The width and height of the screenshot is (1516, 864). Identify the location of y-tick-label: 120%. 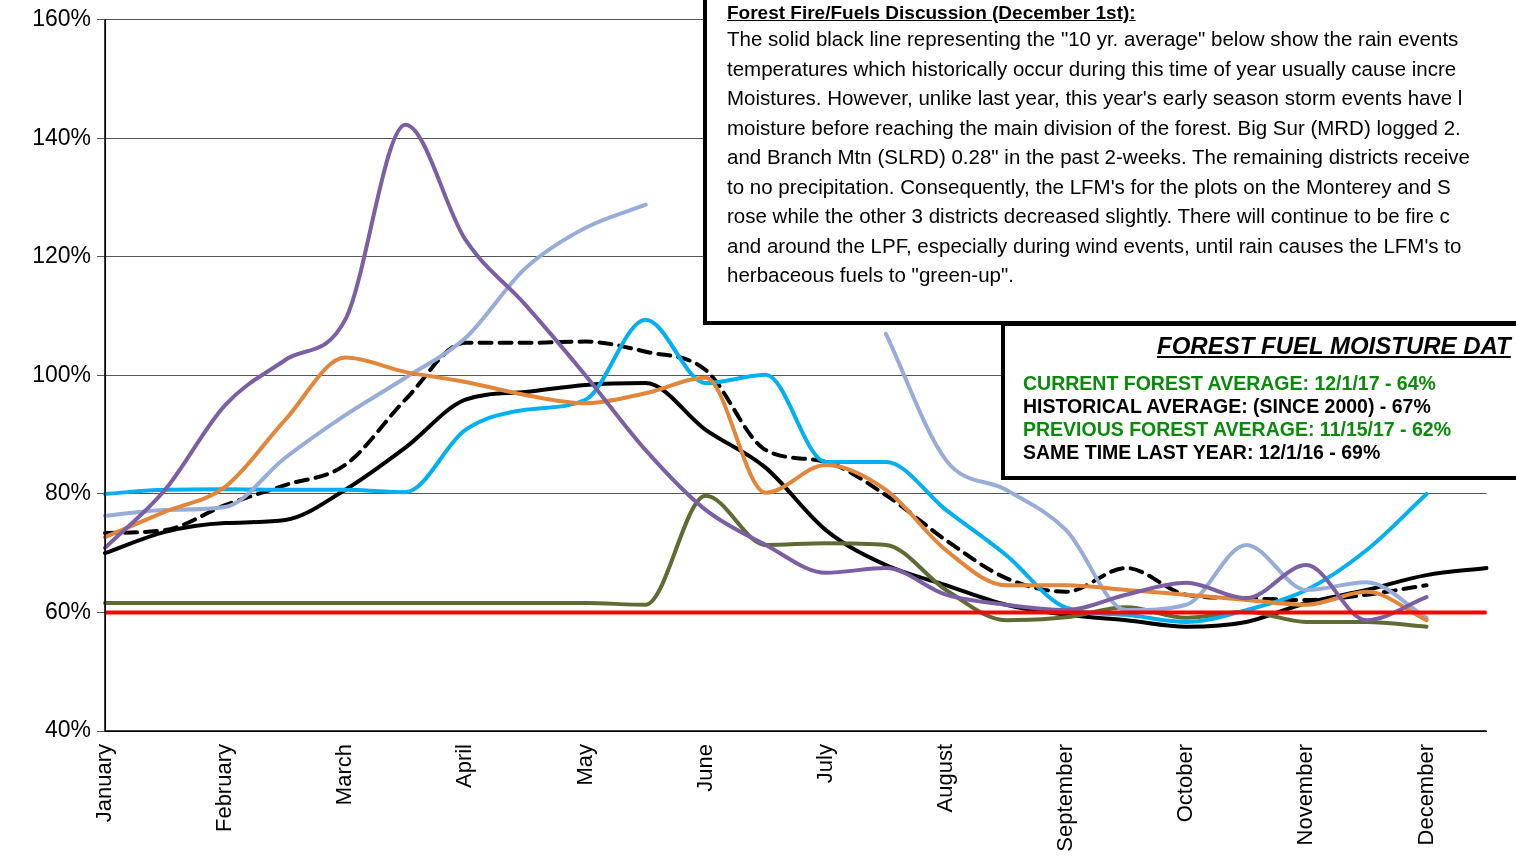
(61, 255).